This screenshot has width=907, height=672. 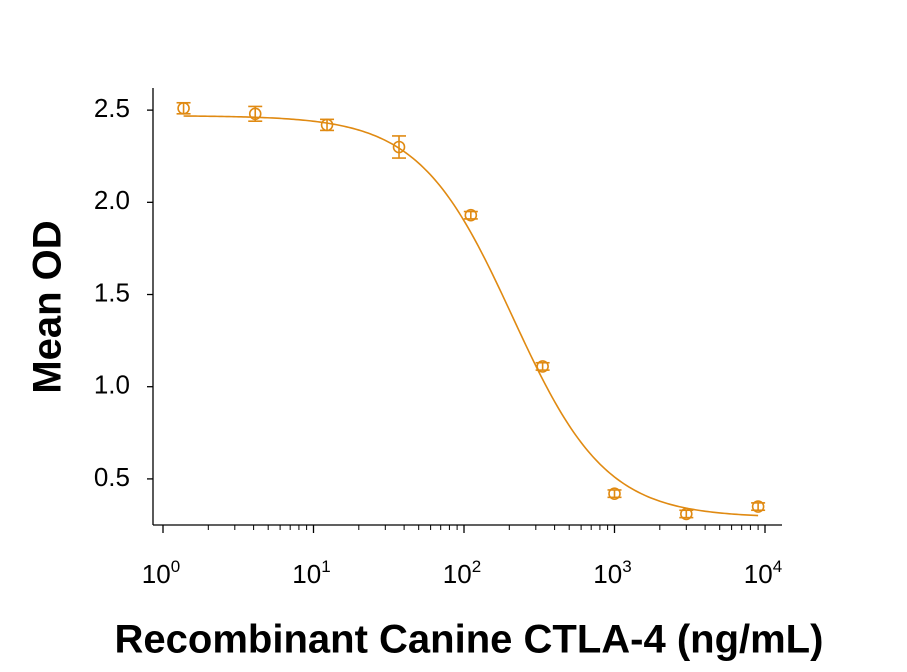 I want to click on x-tick-label: 10³, so click(x=612, y=573).